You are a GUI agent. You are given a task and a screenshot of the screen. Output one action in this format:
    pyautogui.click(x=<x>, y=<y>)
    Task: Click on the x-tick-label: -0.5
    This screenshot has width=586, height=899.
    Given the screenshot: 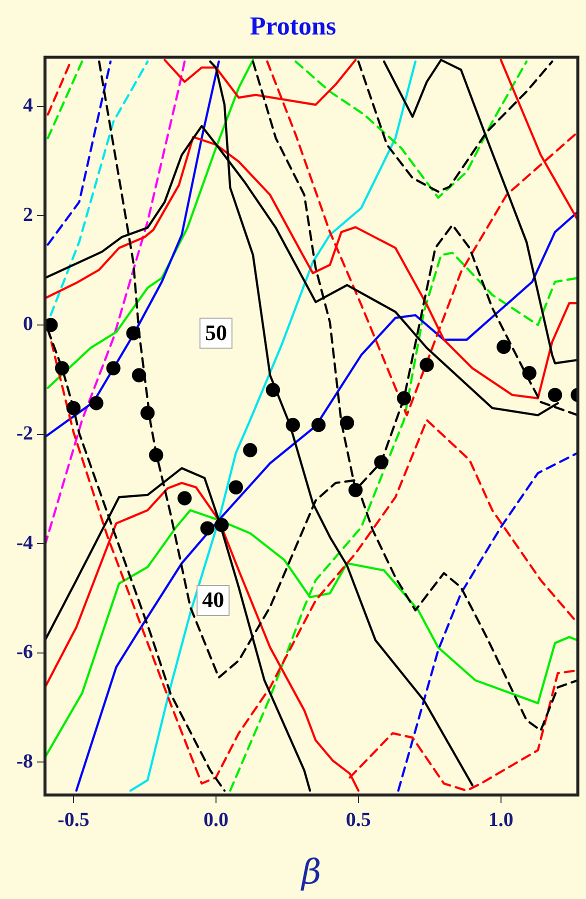 What is the action you would take?
    pyautogui.click(x=74, y=820)
    